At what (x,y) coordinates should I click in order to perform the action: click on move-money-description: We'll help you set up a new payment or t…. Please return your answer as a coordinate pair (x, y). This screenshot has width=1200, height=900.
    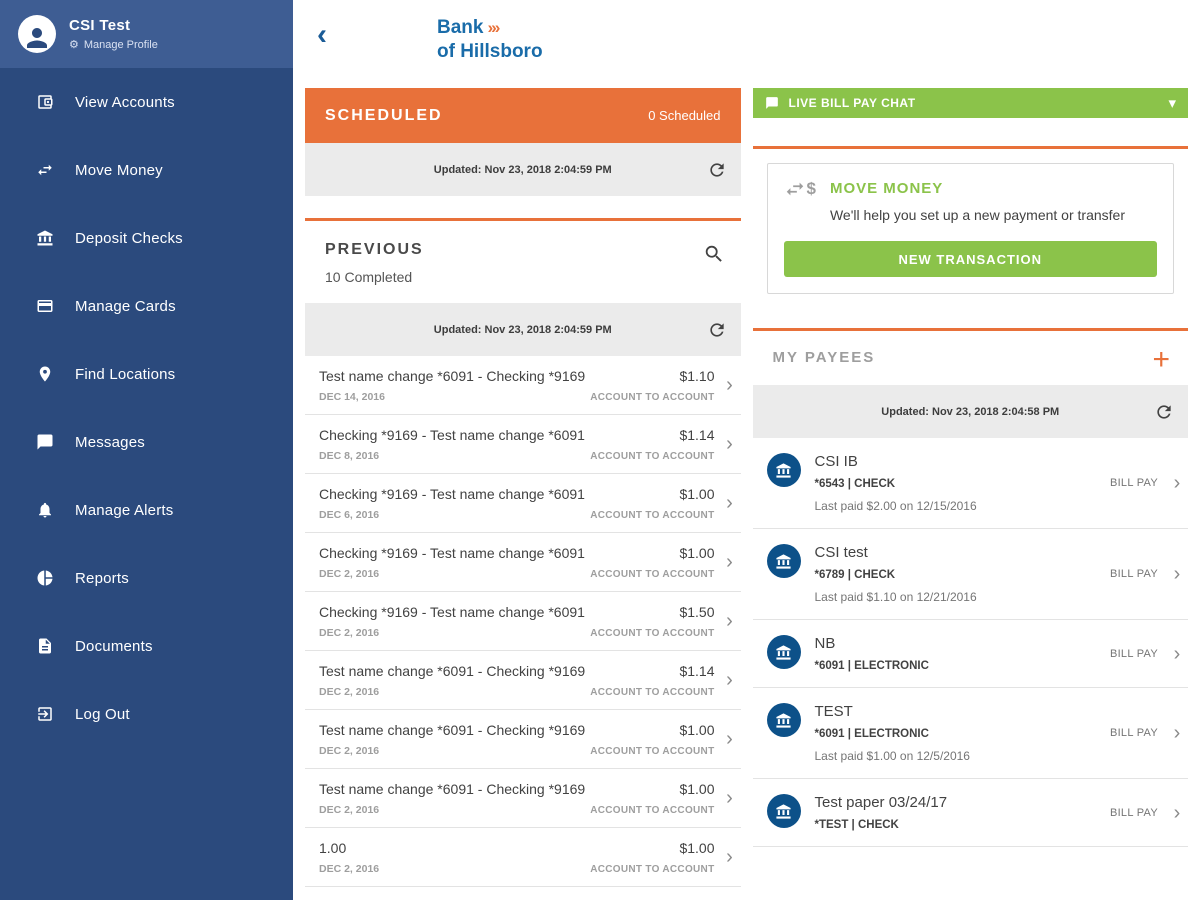
    Looking at the image, I should click on (977, 215).